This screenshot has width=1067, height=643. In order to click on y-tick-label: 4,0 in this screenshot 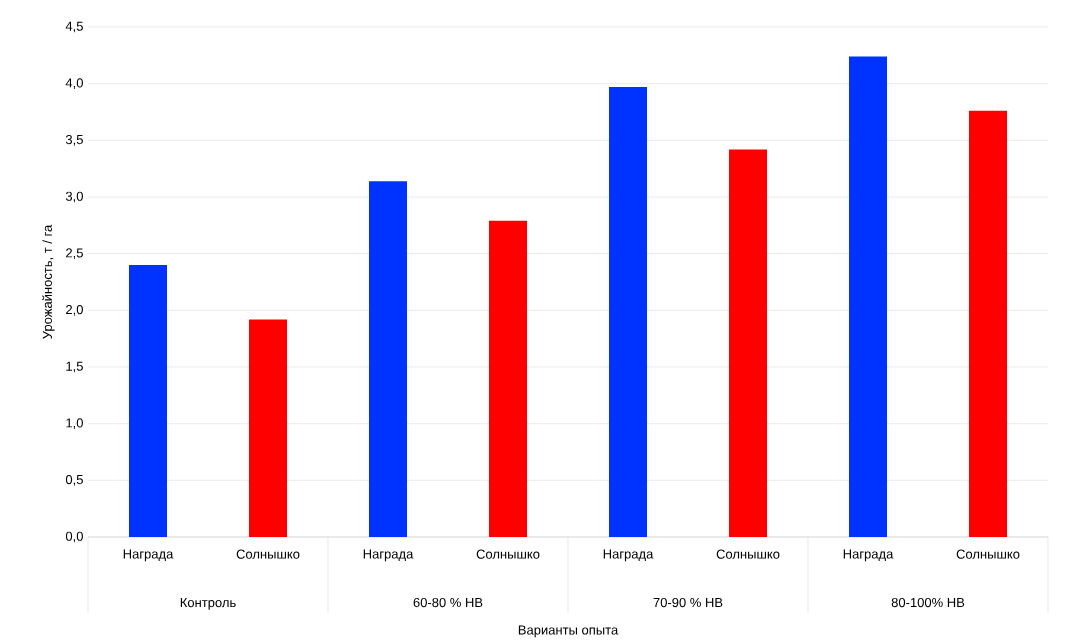, I will do `click(74, 84)`.